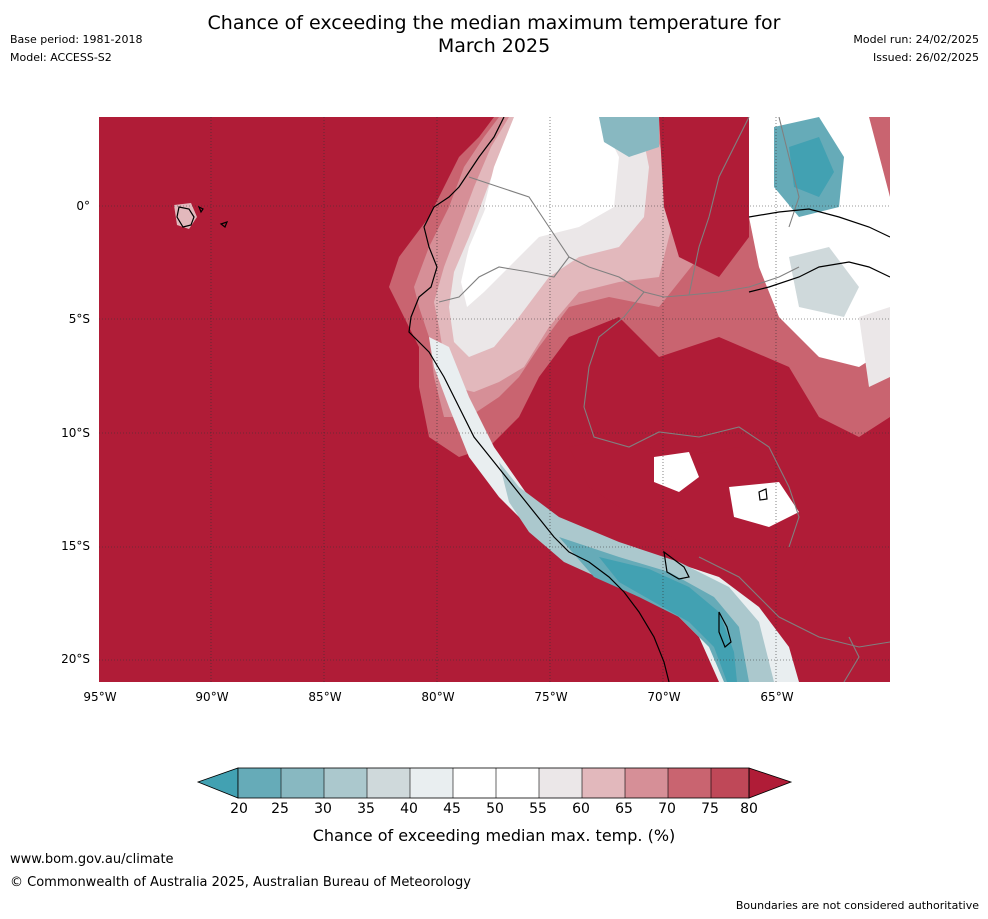 This screenshot has height=919, width=988. I want to click on colorbar-tick-70: 70, so click(667, 809).